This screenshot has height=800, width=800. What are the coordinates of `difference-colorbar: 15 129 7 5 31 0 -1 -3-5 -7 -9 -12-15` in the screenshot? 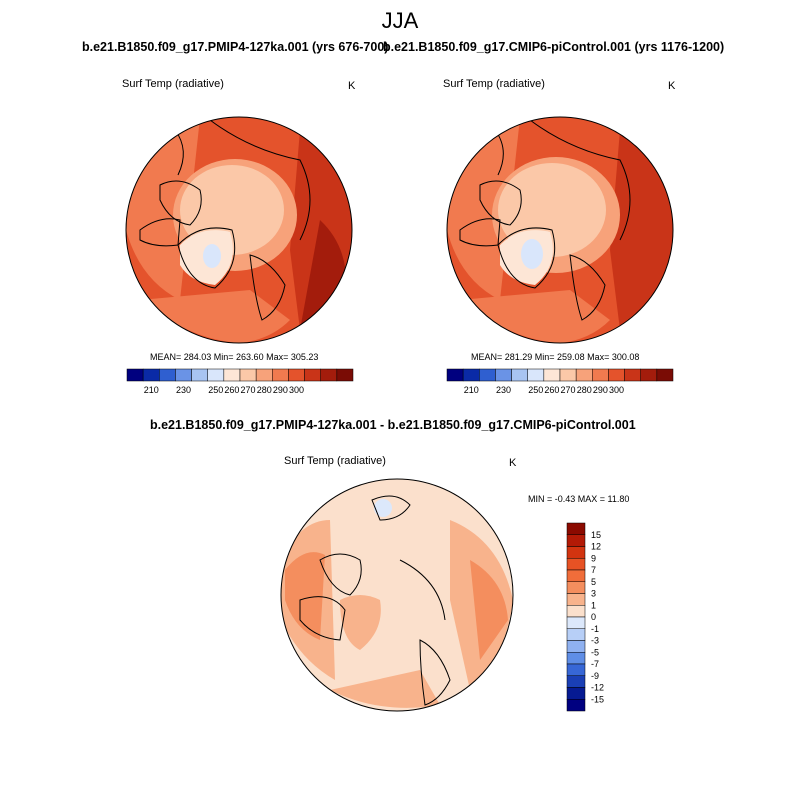 It's located at (585, 617).